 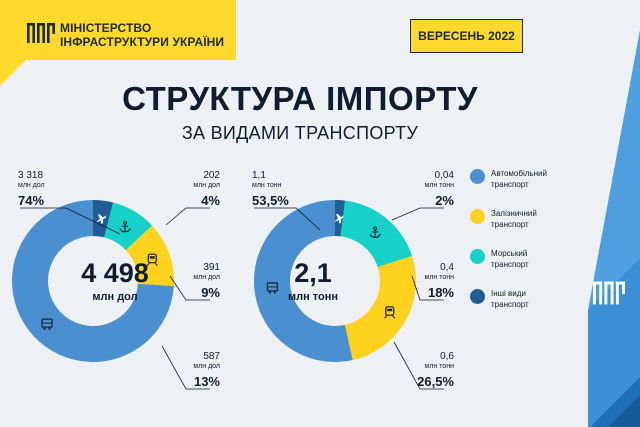 I want to click on legend-item-road: Автомобільний транспорт, so click(x=520, y=179).